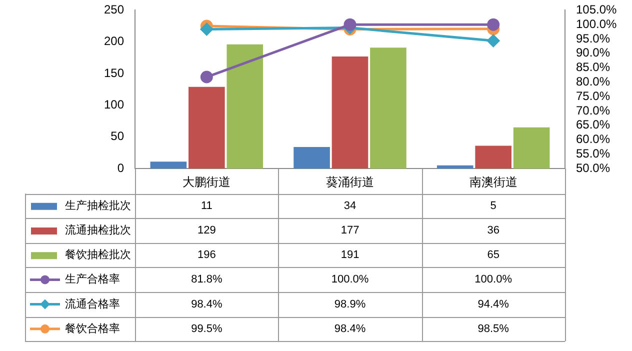 This screenshot has width=632, height=351. I want to click on y2-tick-label: 75.0%, so click(593, 95).